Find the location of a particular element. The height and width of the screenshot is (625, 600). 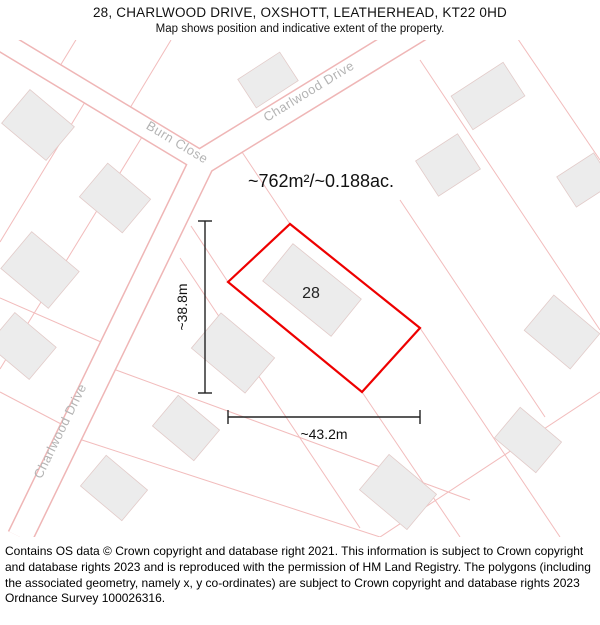

width-dimension-label: ~43.2m is located at coordinates (323, 434).